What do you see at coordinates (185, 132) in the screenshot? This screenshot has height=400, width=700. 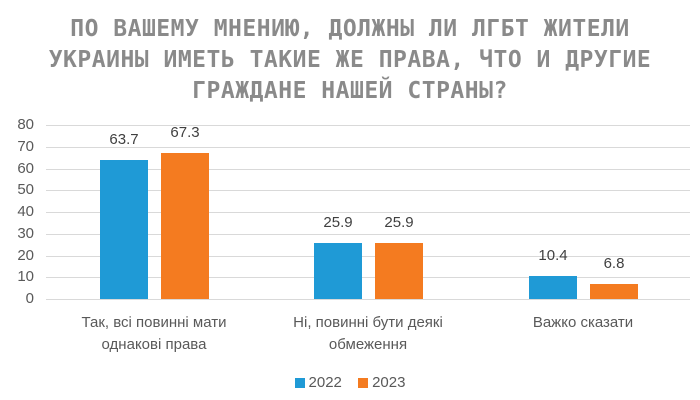 I see `data-label: 67.3` at bounding box center [185, 132].